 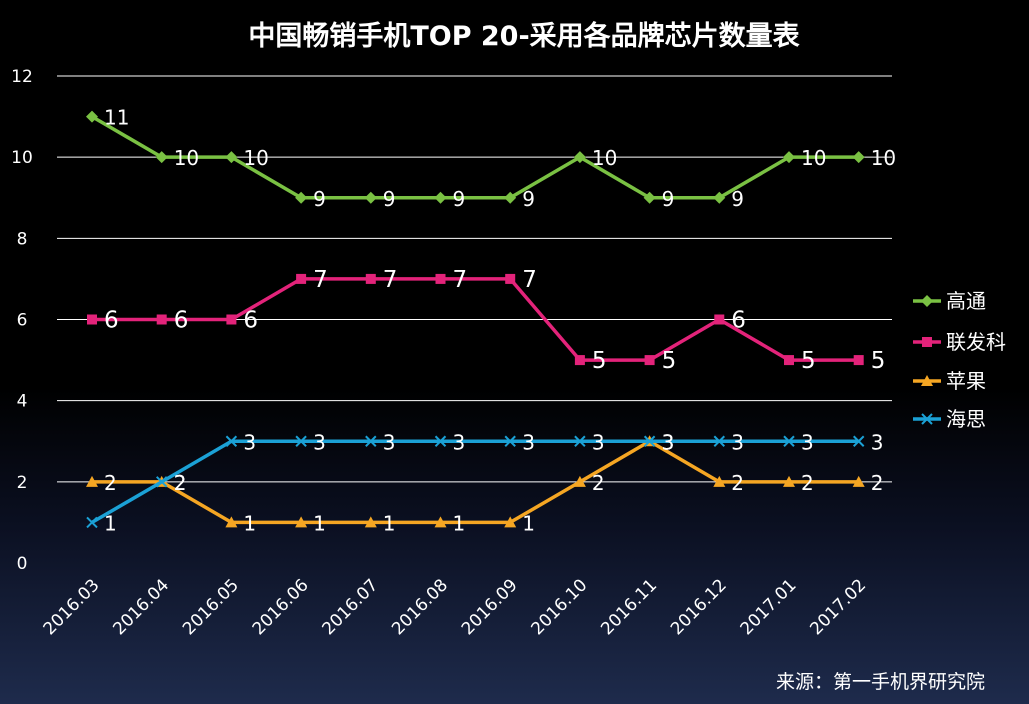 I want to click on x-tick-label: 2016.10, so click(x=560, y=607).